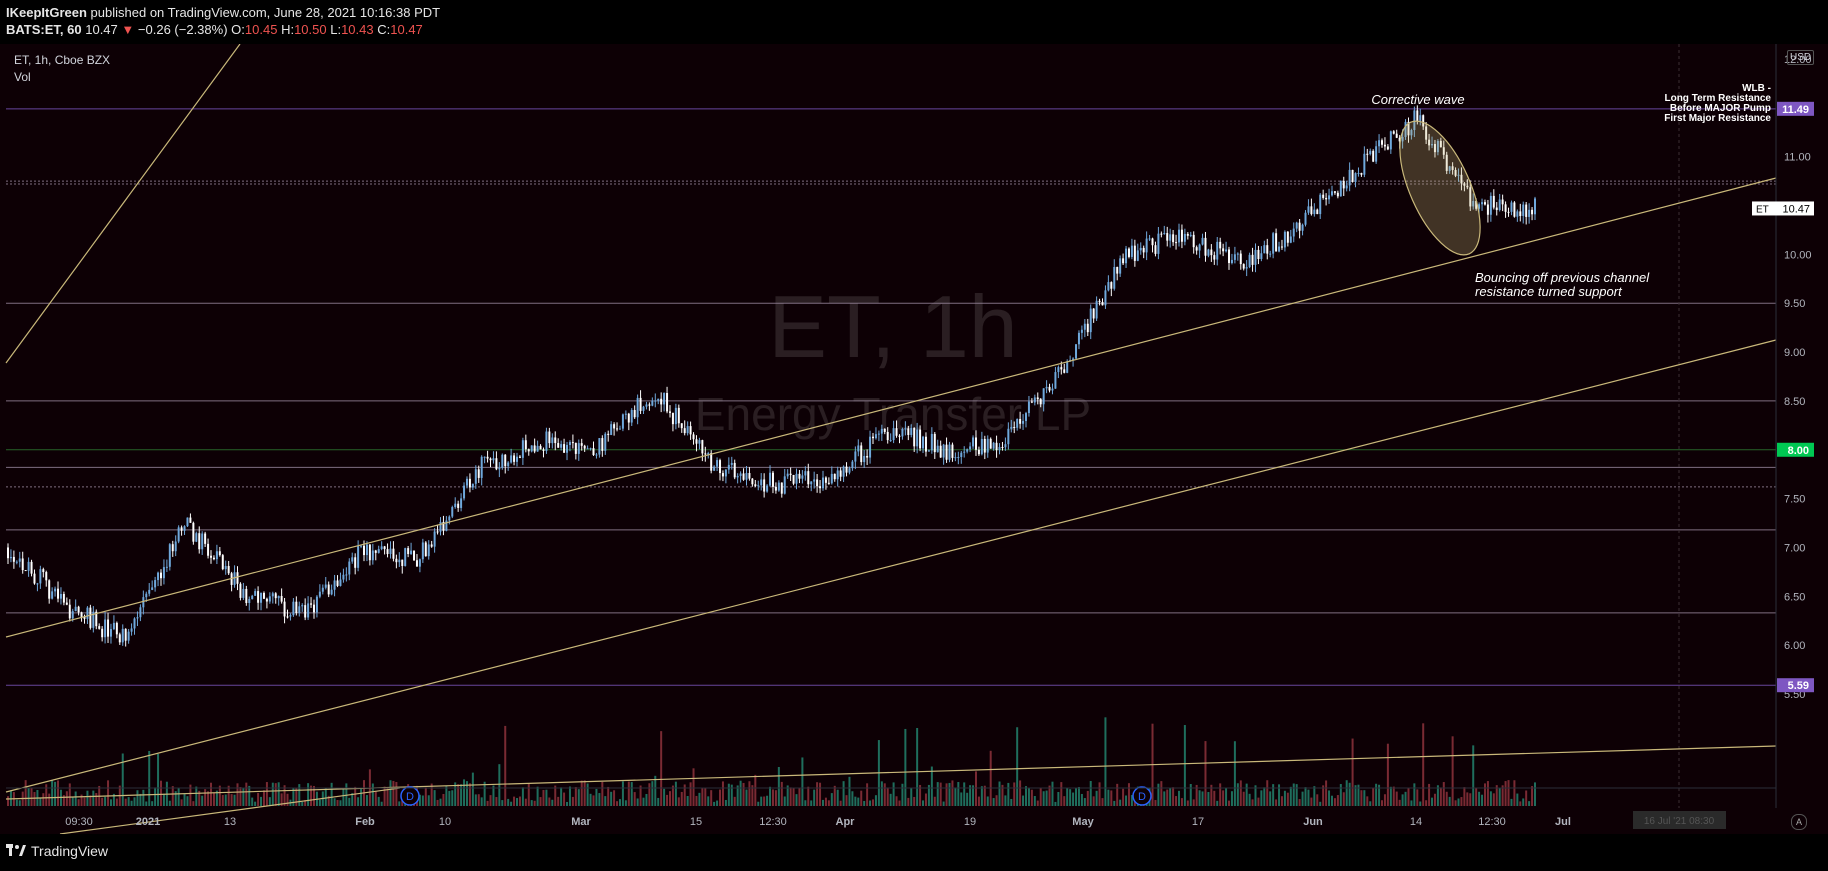 The height and width of the screenshot is (871, 1828). Describe the element at coordinates (57, 851) in the screenshot. I see `tradingview-logo: TradingView` at that location.